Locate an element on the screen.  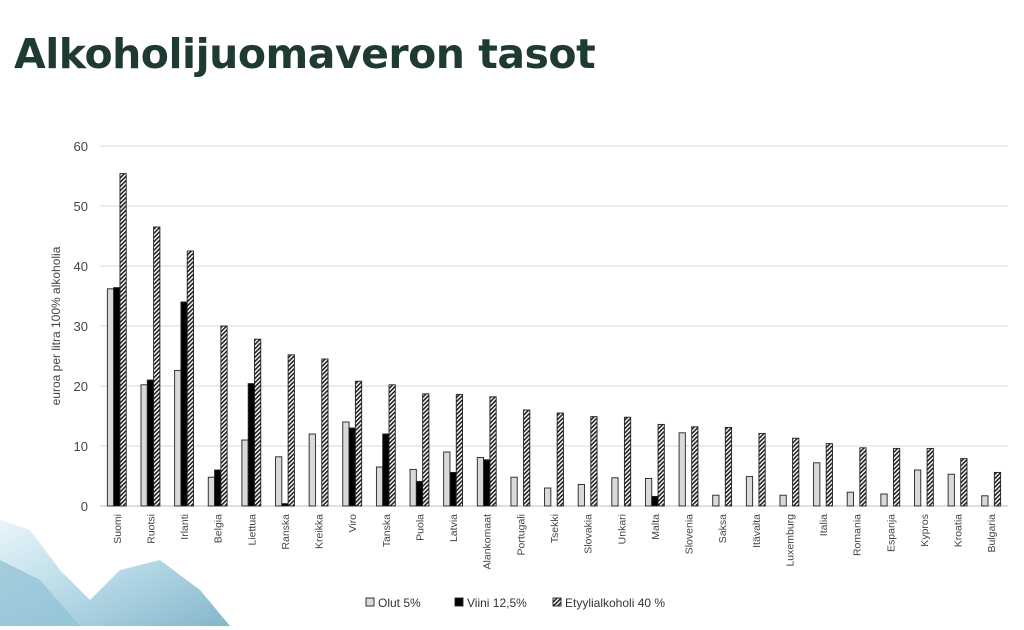
x-tick-label: Kreikka is located at coordinates (320, 531).